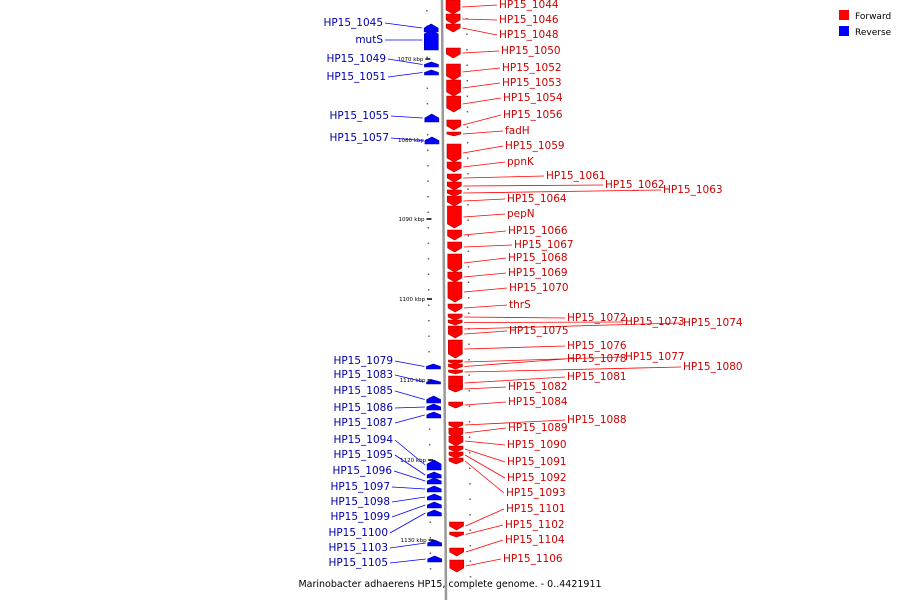 The image size is (900, 600). Describe the element at coordinates (539, 331) in the screenshot. I see `label-HP15_1075: HP15_1075` at that location.